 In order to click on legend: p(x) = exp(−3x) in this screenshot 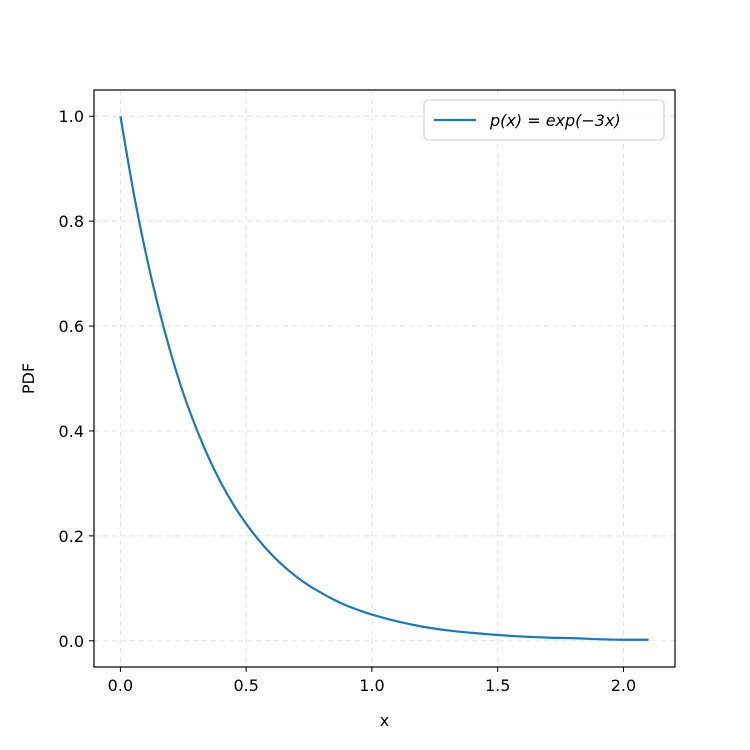, I will do `click(544, 120)`.